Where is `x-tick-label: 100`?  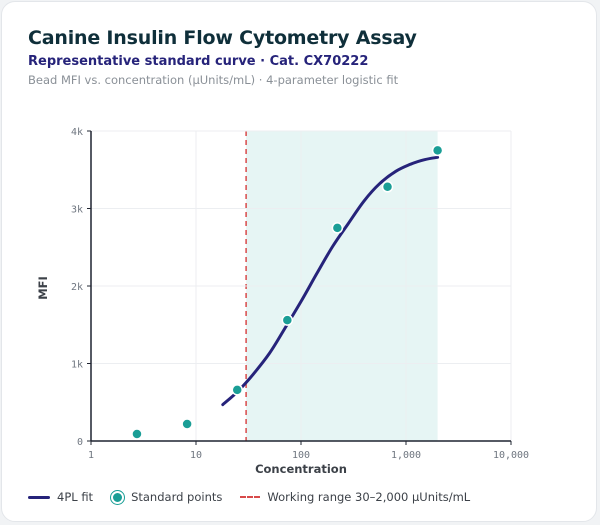 x-tick-label: 100 is located at coordinates (301, 455).